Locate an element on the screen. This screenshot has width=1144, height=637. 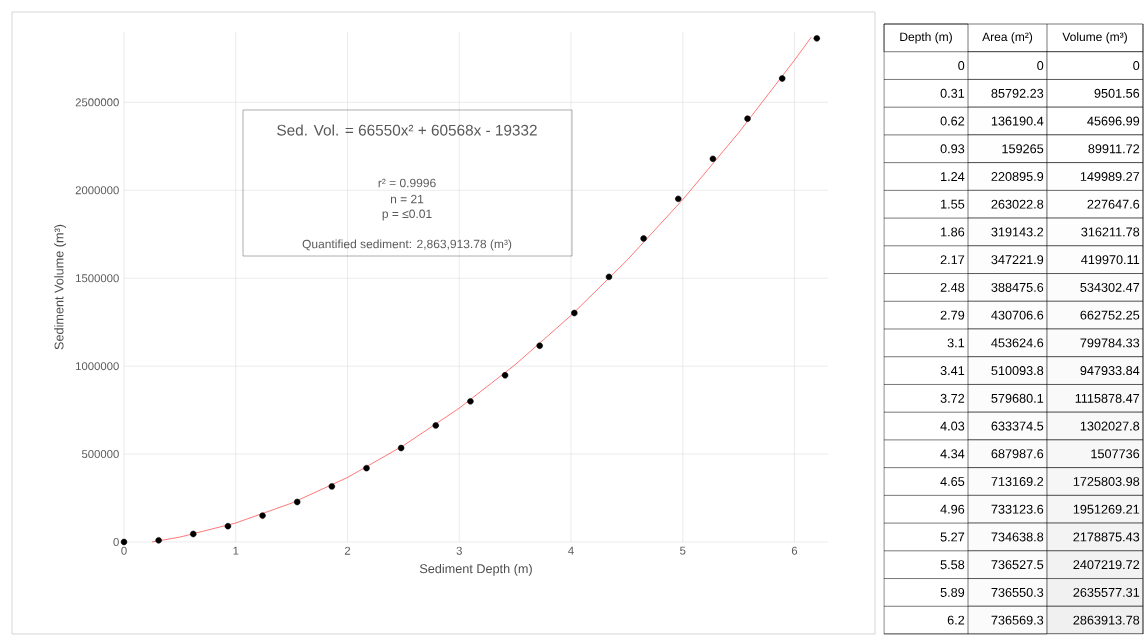
data-label: 736527.5 is located at coordinates (1017, 565).